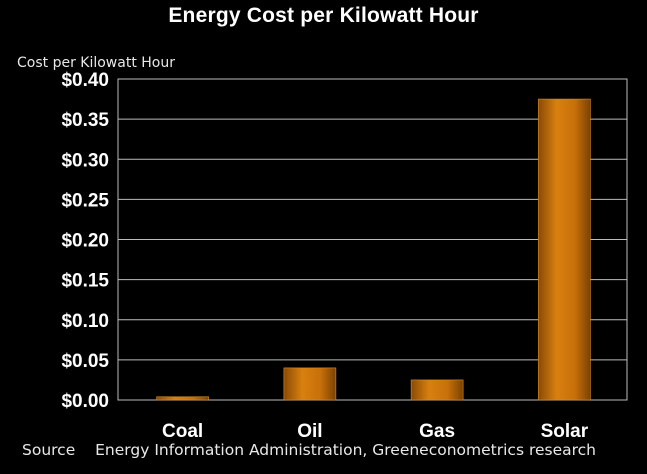  What do you see at coordinates (437, 390) in the screenshot?
I see `bar-gas` at bounding box center [437, 390].